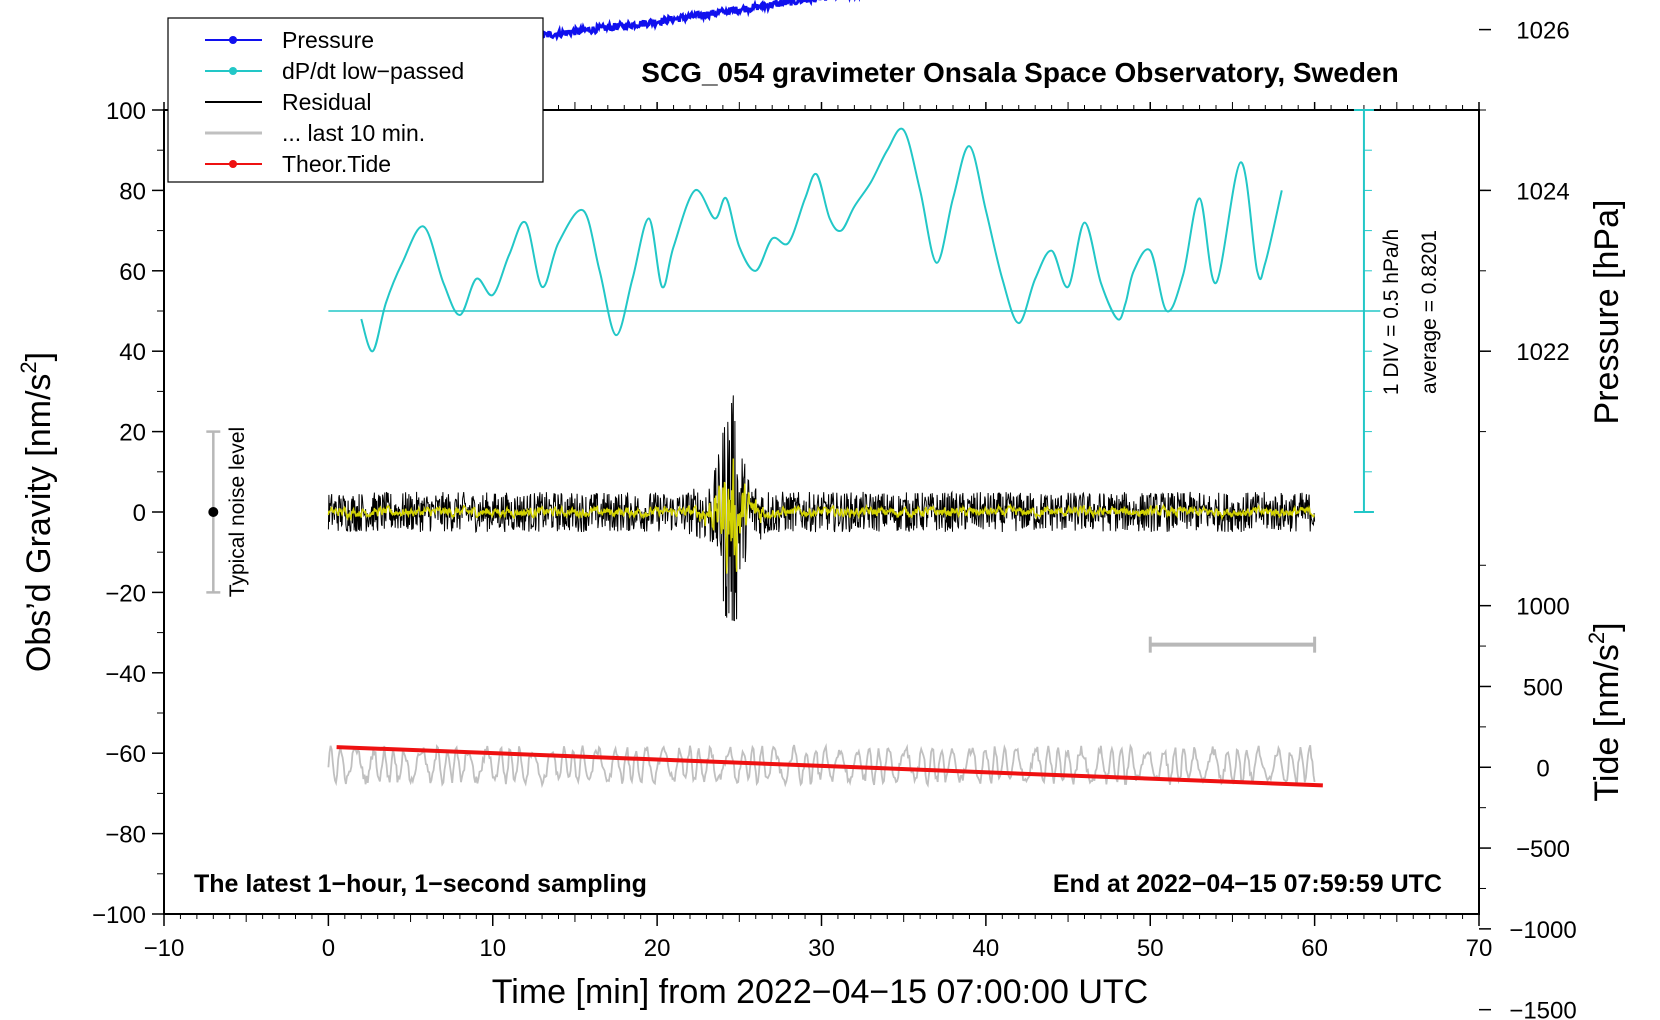 This screenshot has width=1660, height=1020. Describe the element at coordinates (492, 948) in the screenshot. I see `x-tick-label: 10` at that location.